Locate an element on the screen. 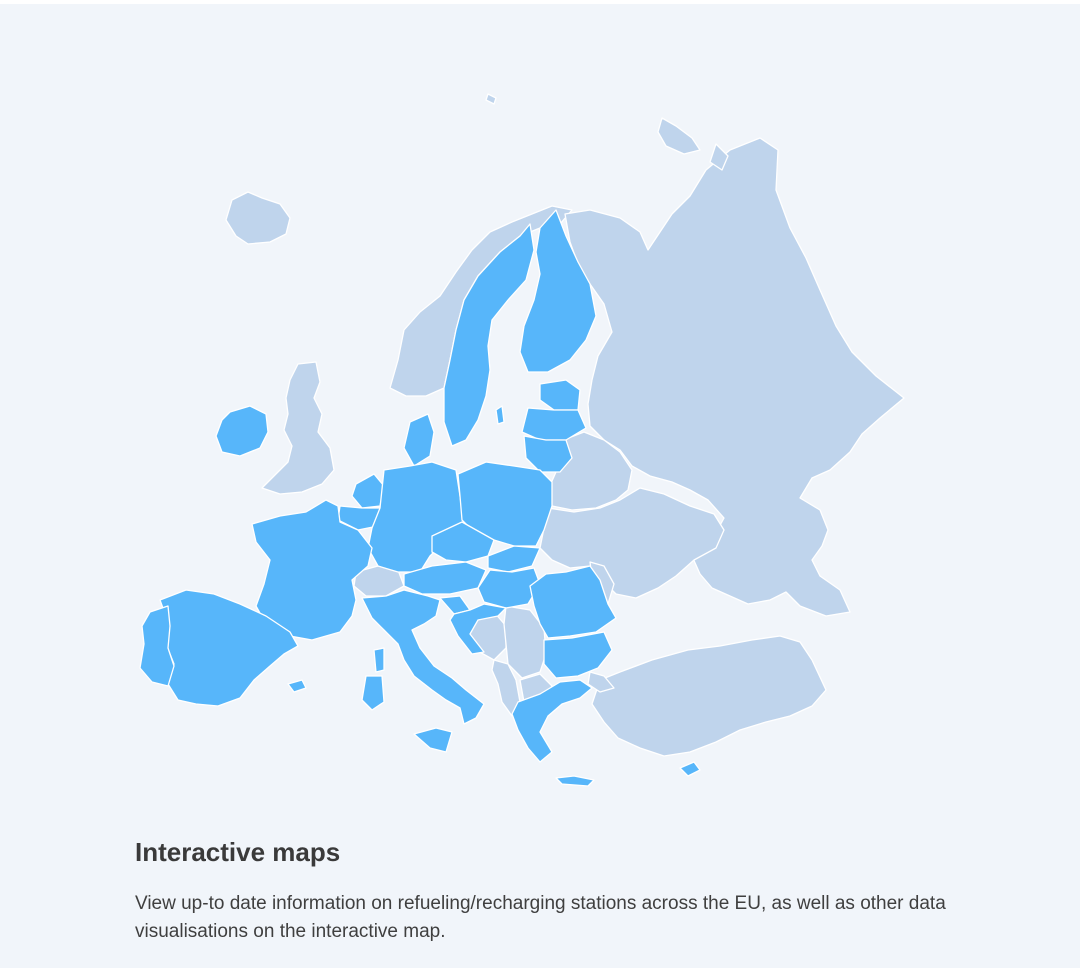  map-region-denmark is located at coordinates (419, 440).